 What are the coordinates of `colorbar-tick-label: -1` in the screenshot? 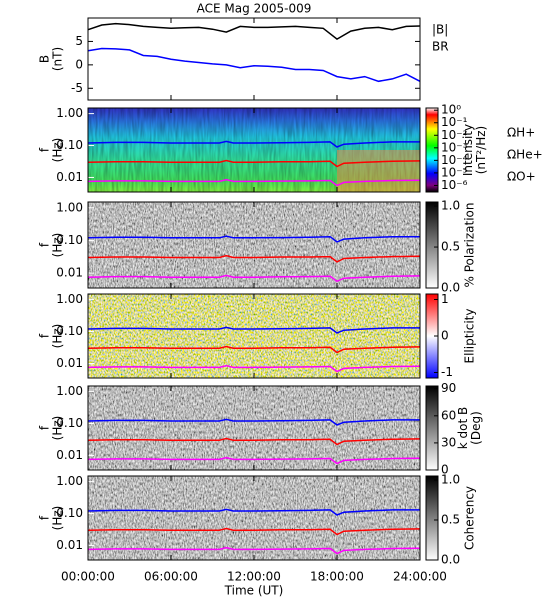 It's located at (447, 372).